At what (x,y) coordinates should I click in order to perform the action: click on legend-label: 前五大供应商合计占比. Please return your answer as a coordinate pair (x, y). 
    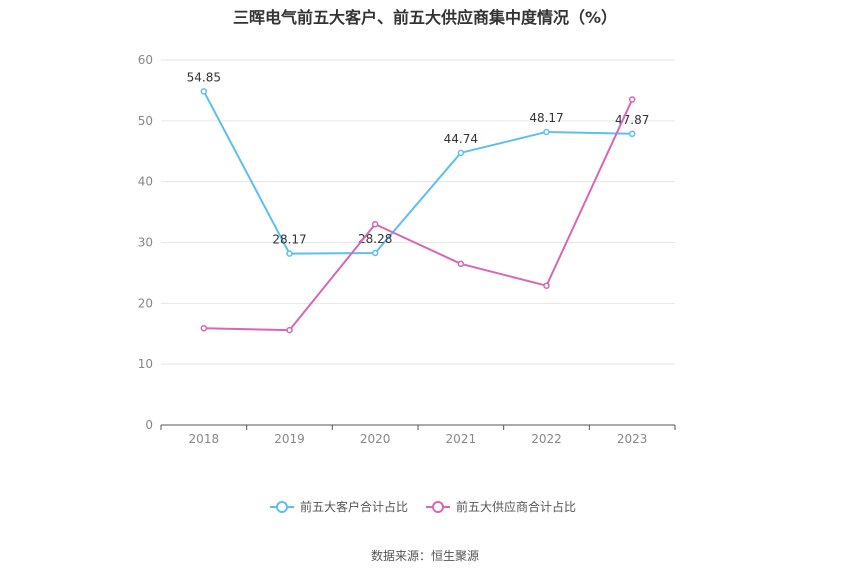
    Looking at the image, I should click on (516, 506).